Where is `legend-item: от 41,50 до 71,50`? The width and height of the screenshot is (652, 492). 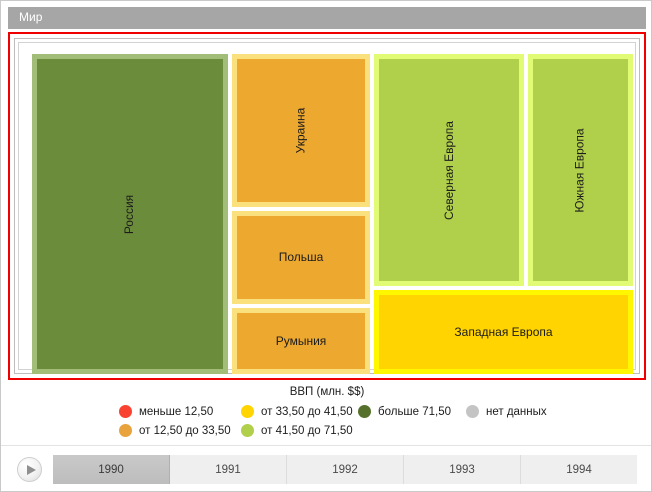 legend-item: от 41,50 до 71,50 is located at coordinates (297, 430).